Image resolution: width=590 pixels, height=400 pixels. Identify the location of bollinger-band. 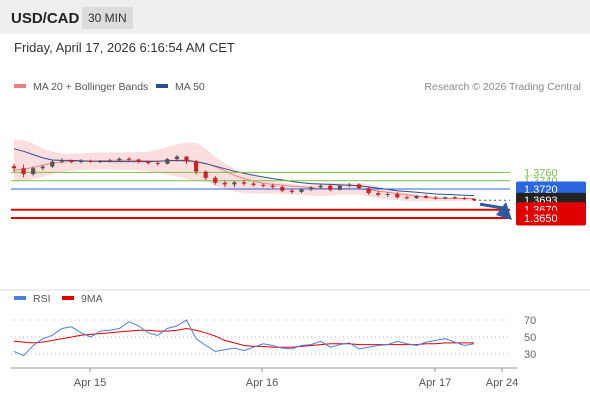
(244, 170).